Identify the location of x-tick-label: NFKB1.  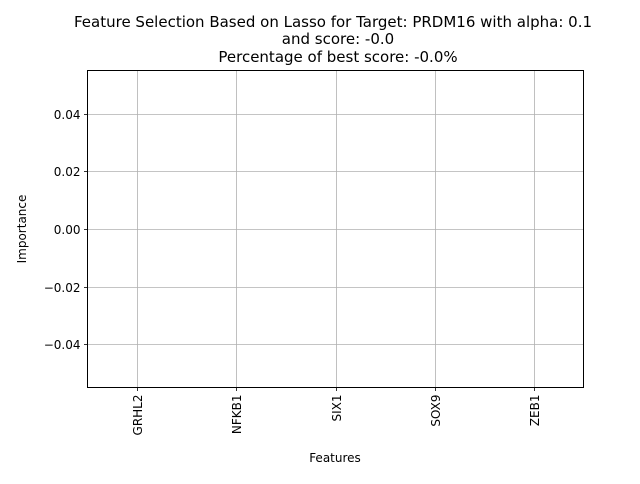
(237, 415).